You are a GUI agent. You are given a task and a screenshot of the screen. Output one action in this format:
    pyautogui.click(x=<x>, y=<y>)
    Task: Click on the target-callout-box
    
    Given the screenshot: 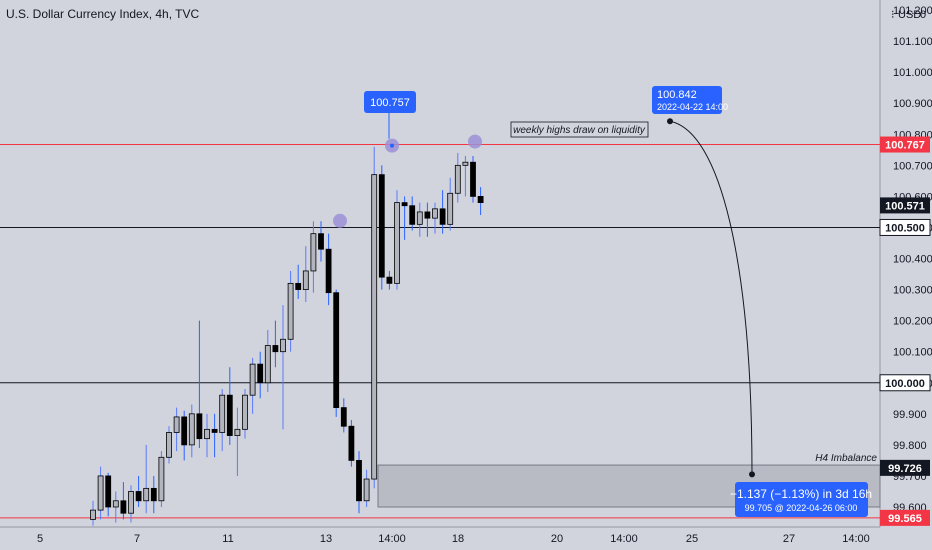 What is the action you would take?
    pyautogui.click(x=687, y=100)
    